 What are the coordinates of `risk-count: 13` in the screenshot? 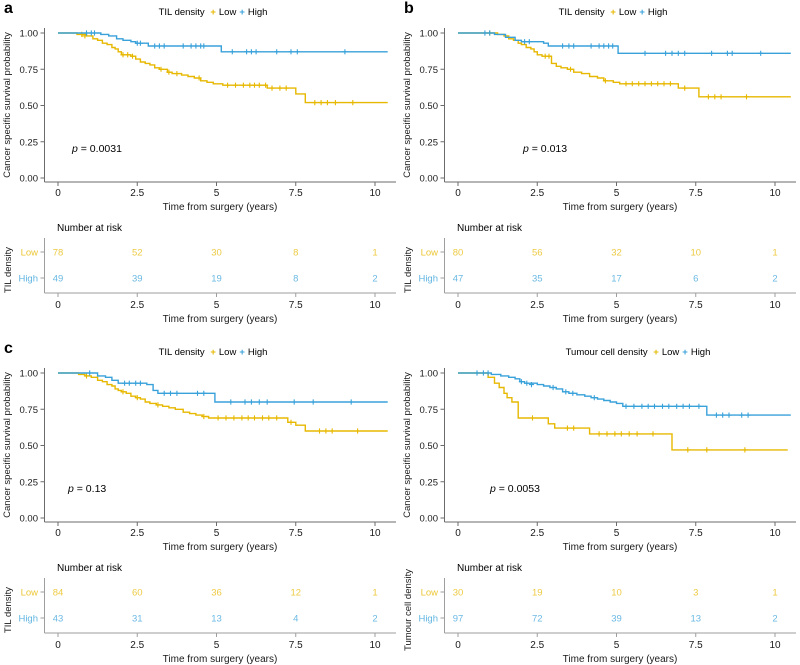 It's located at (216, 619).